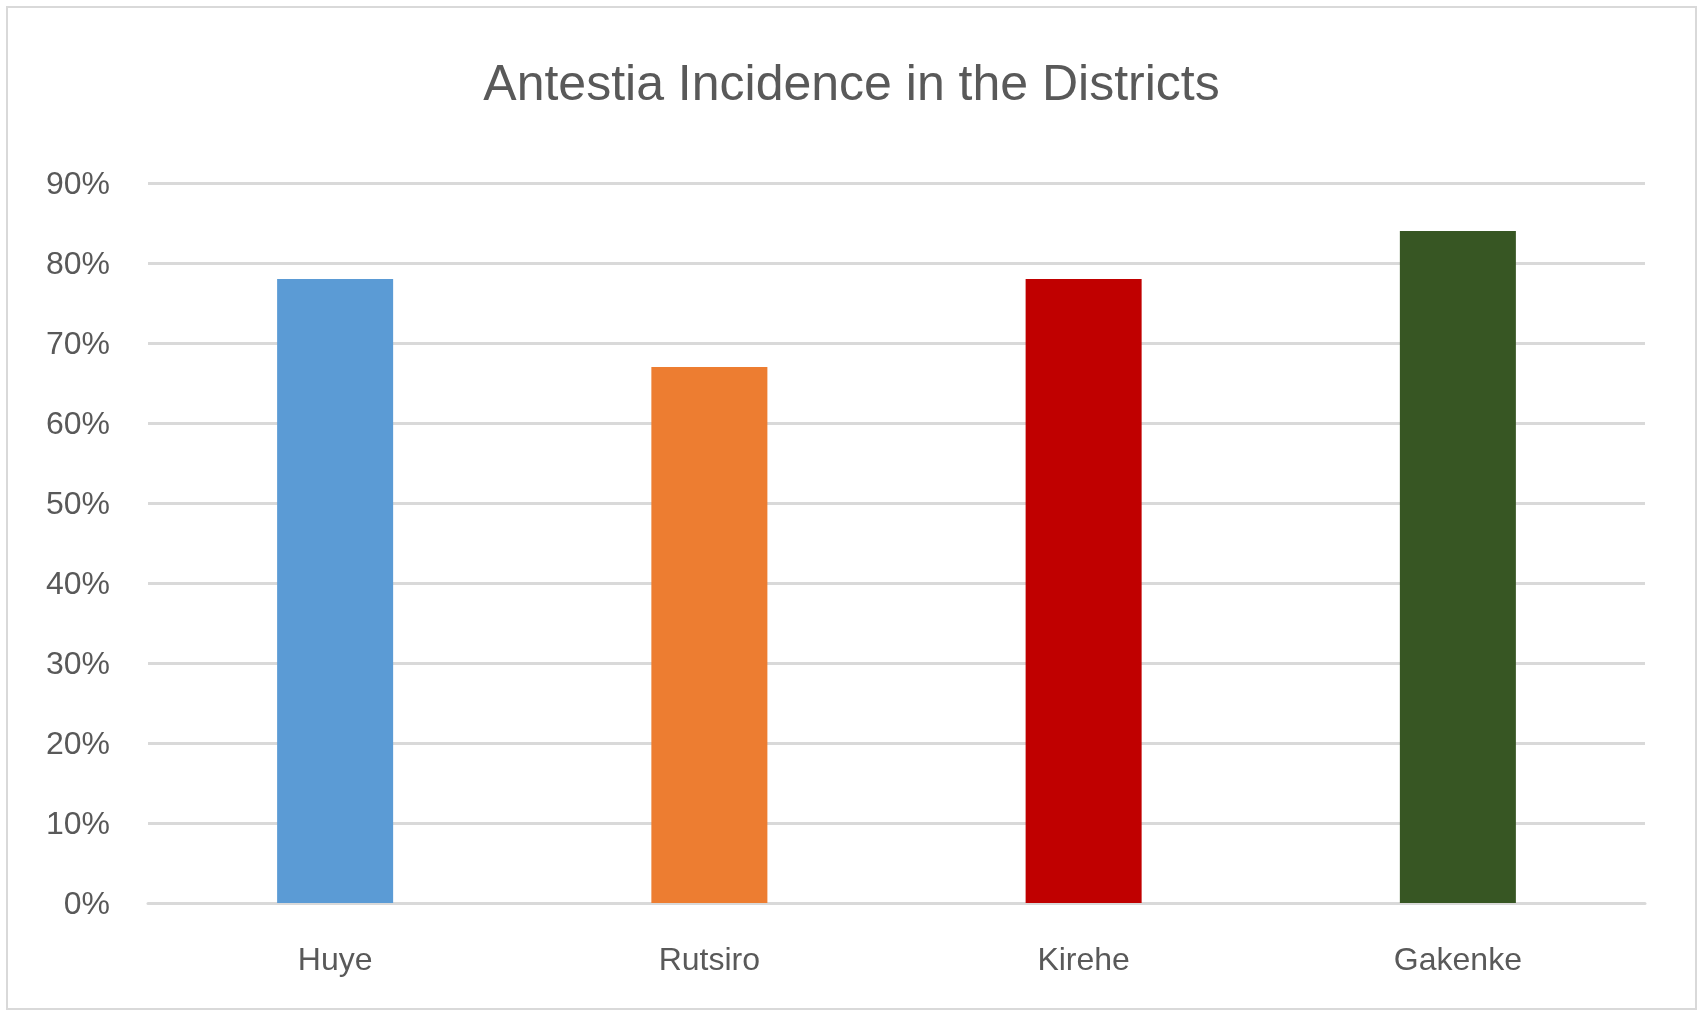 Image resolution: width=1707 pixels, height=1020 pixels. I want to click on x-tick-label: Rutsiro, so click(709, 959).